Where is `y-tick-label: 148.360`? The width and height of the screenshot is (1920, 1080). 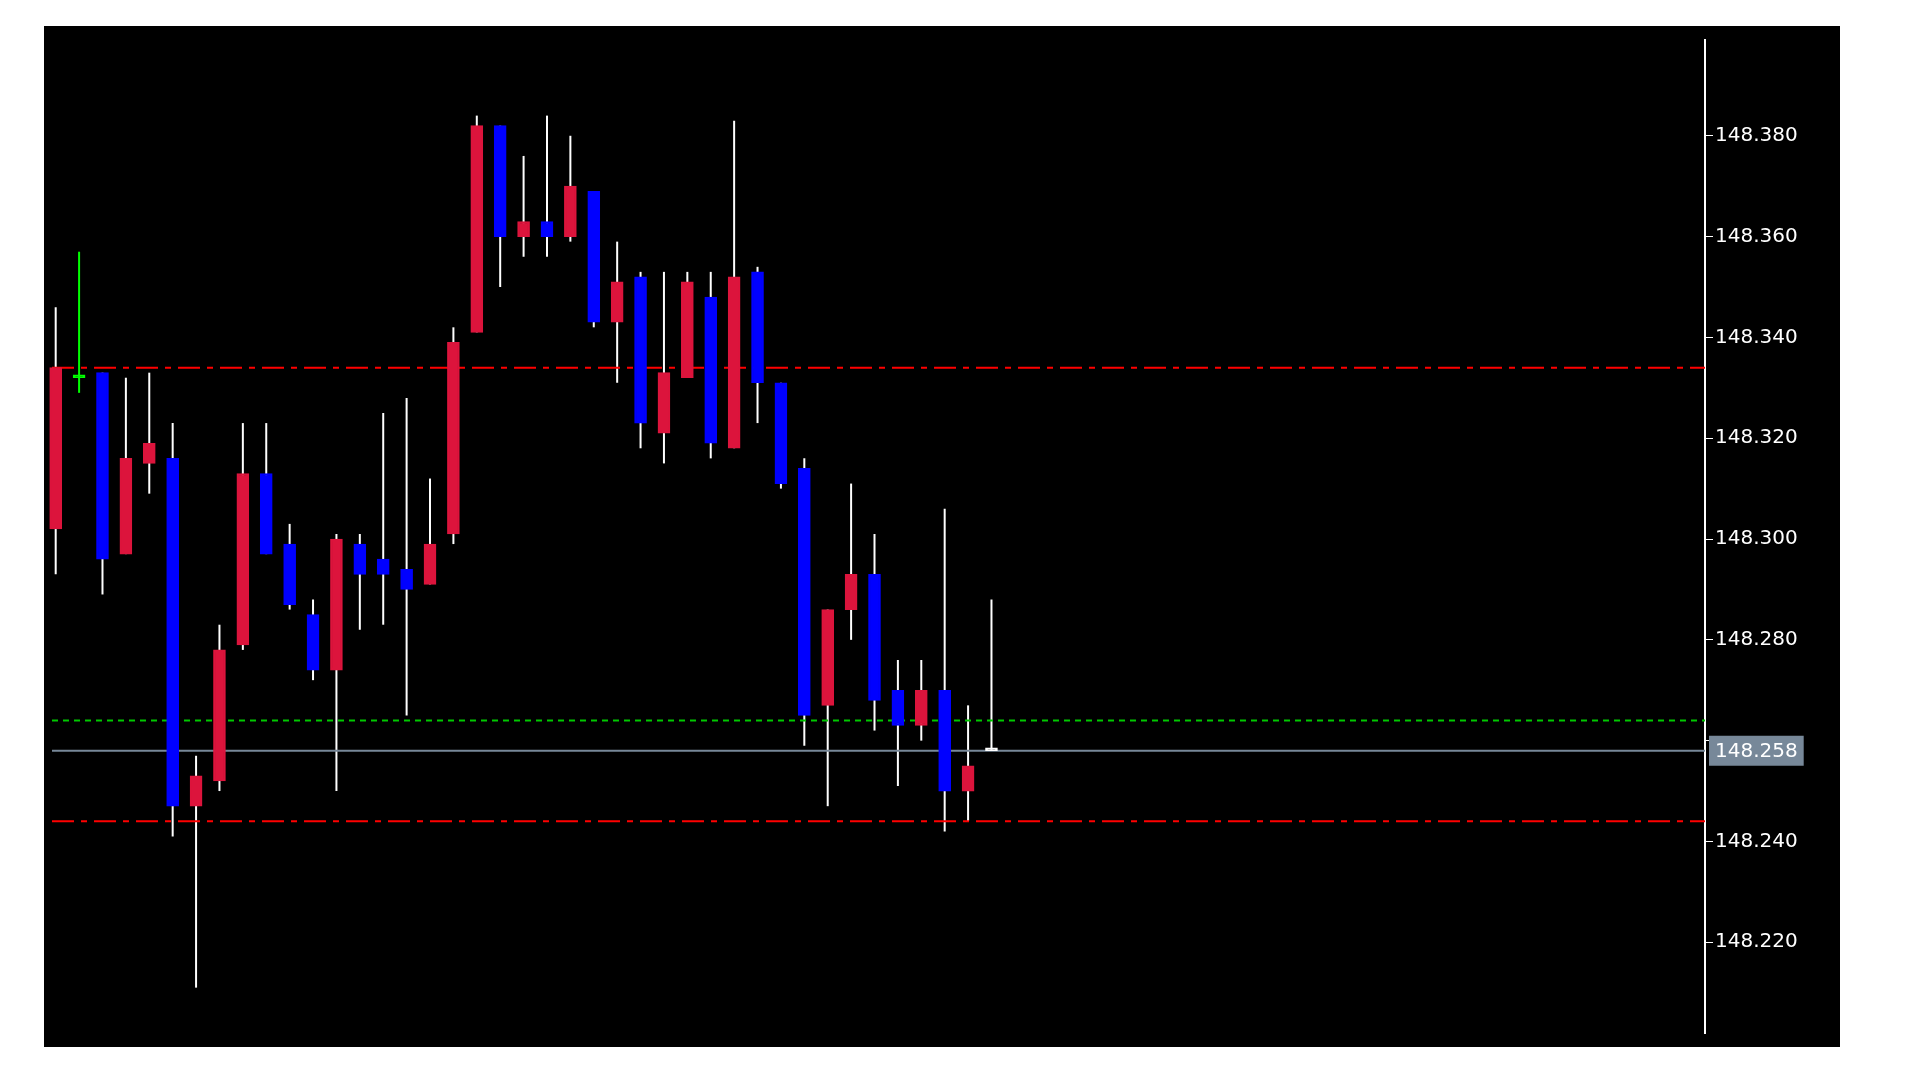
y-tick-label: 148.360 is located at coordinates (1756, 234).